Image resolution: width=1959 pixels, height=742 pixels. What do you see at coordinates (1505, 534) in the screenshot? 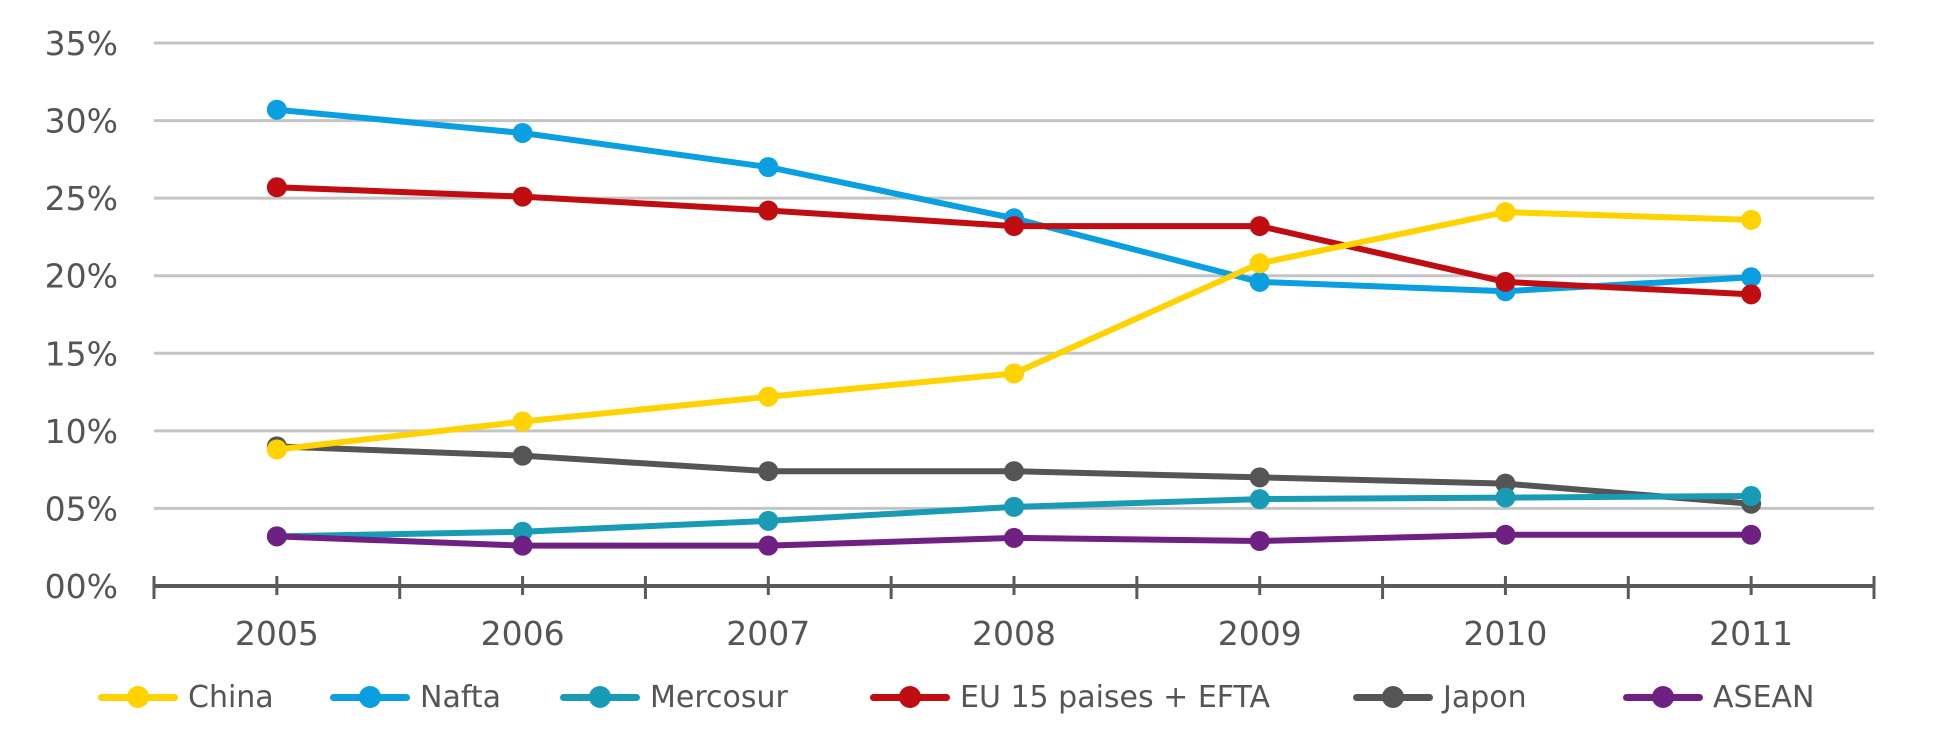
I see `data-point-asean-2010` at bounding box center [1505, 534].